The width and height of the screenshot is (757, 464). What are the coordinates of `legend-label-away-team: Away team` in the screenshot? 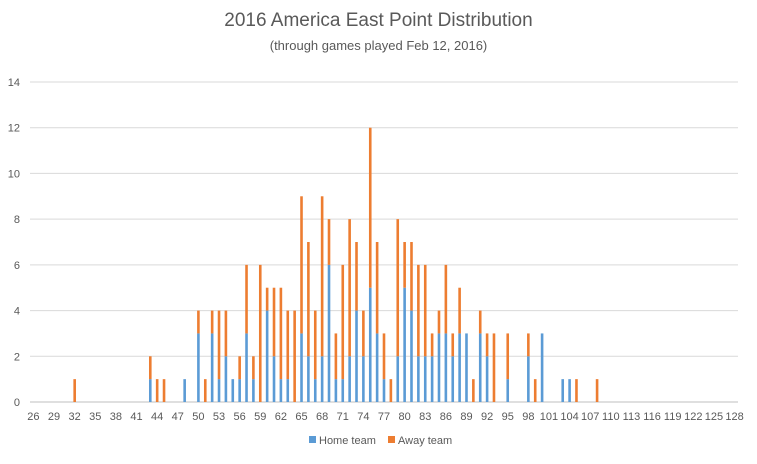 It's located at (425, 441).